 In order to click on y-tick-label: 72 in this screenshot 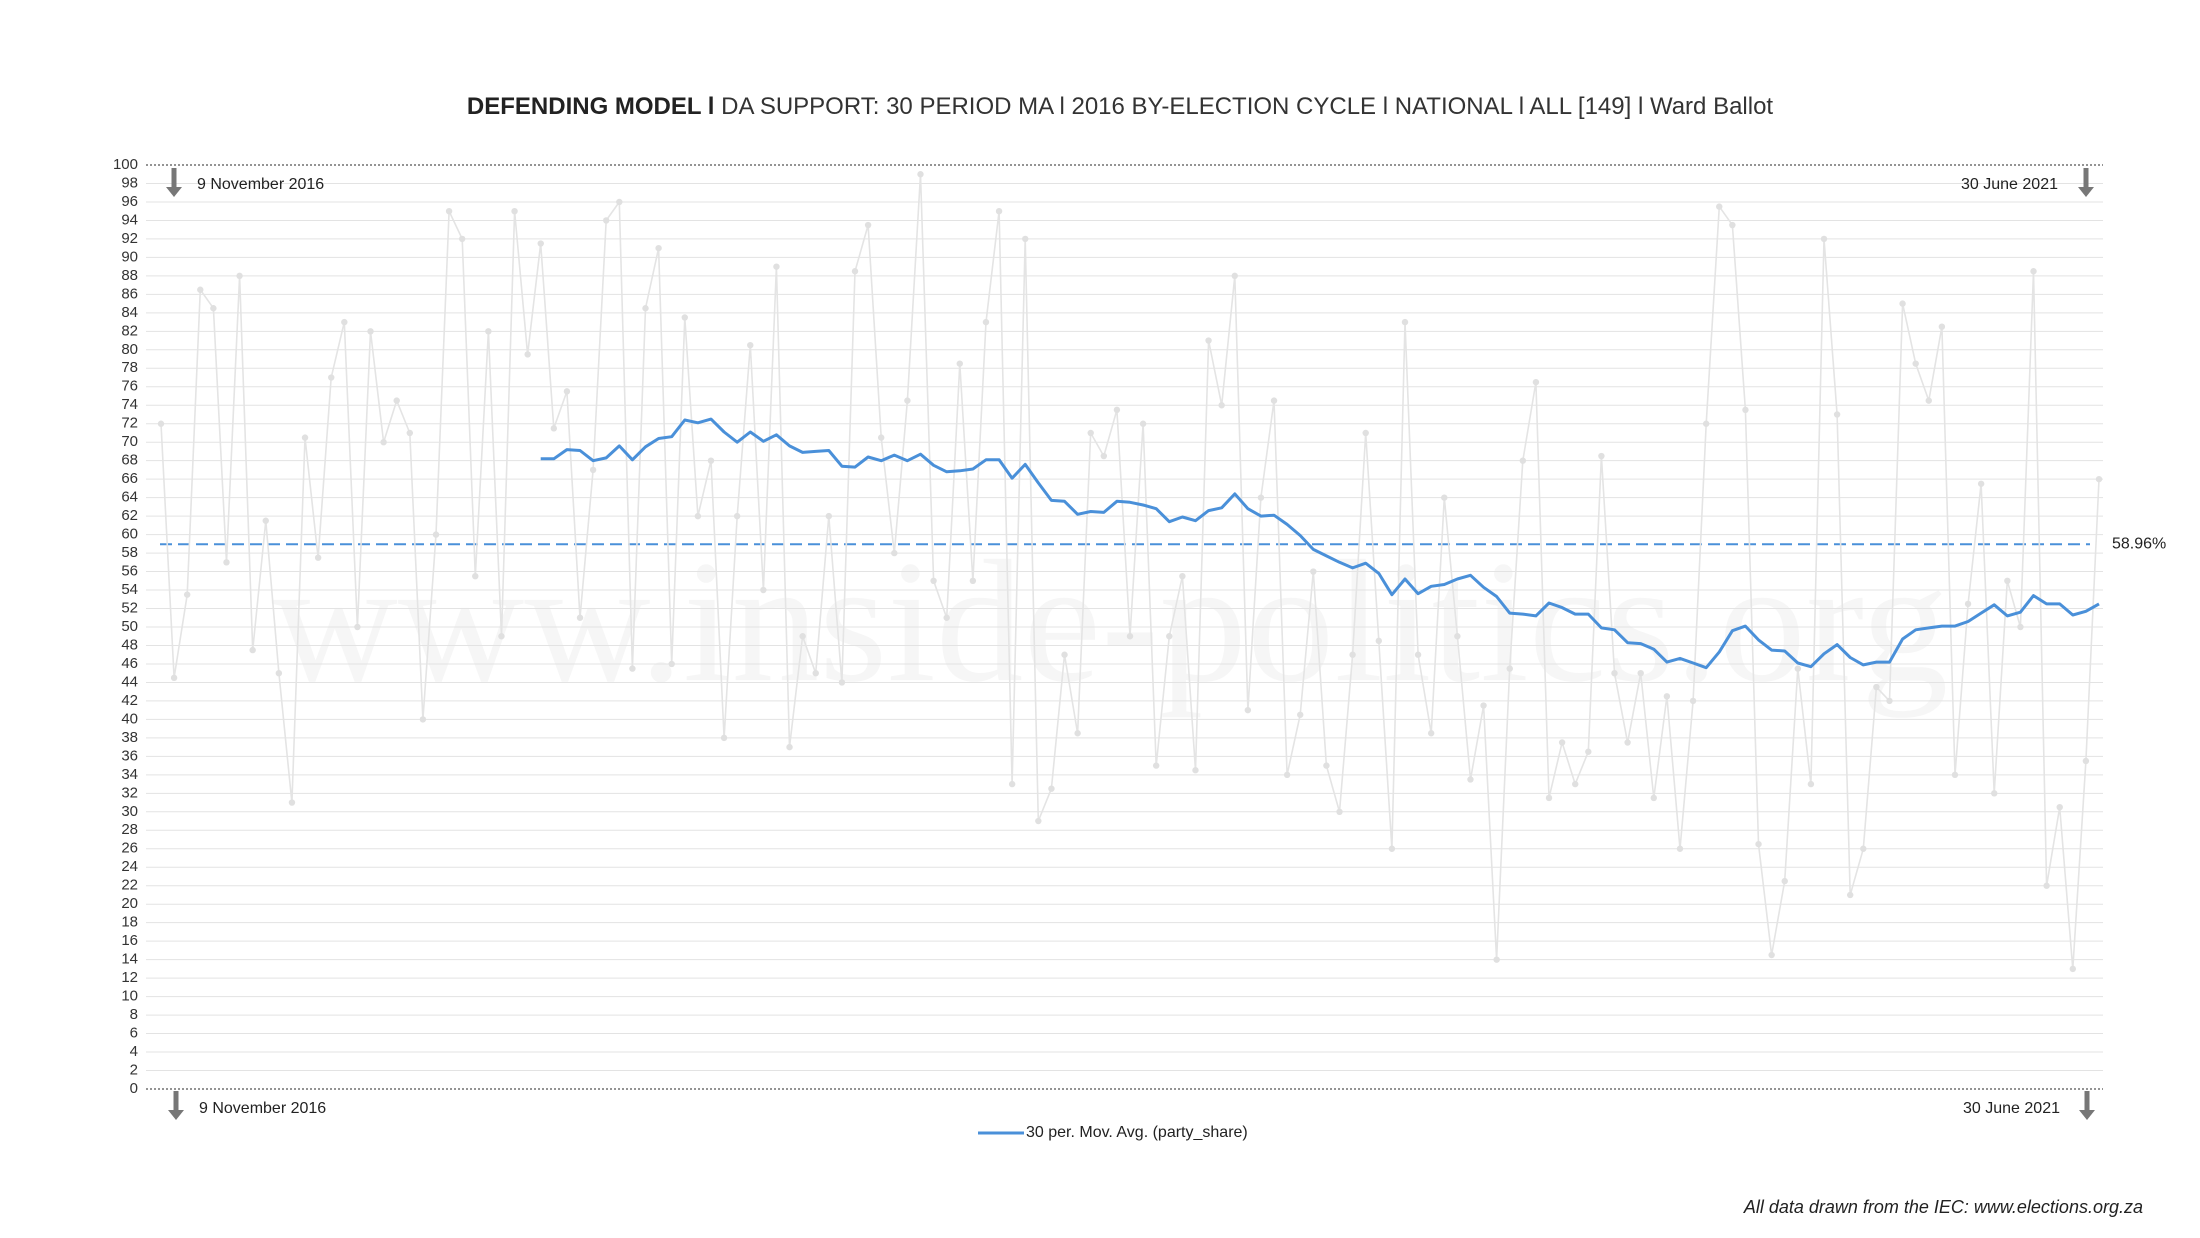, I will do `click(129, 423)`.